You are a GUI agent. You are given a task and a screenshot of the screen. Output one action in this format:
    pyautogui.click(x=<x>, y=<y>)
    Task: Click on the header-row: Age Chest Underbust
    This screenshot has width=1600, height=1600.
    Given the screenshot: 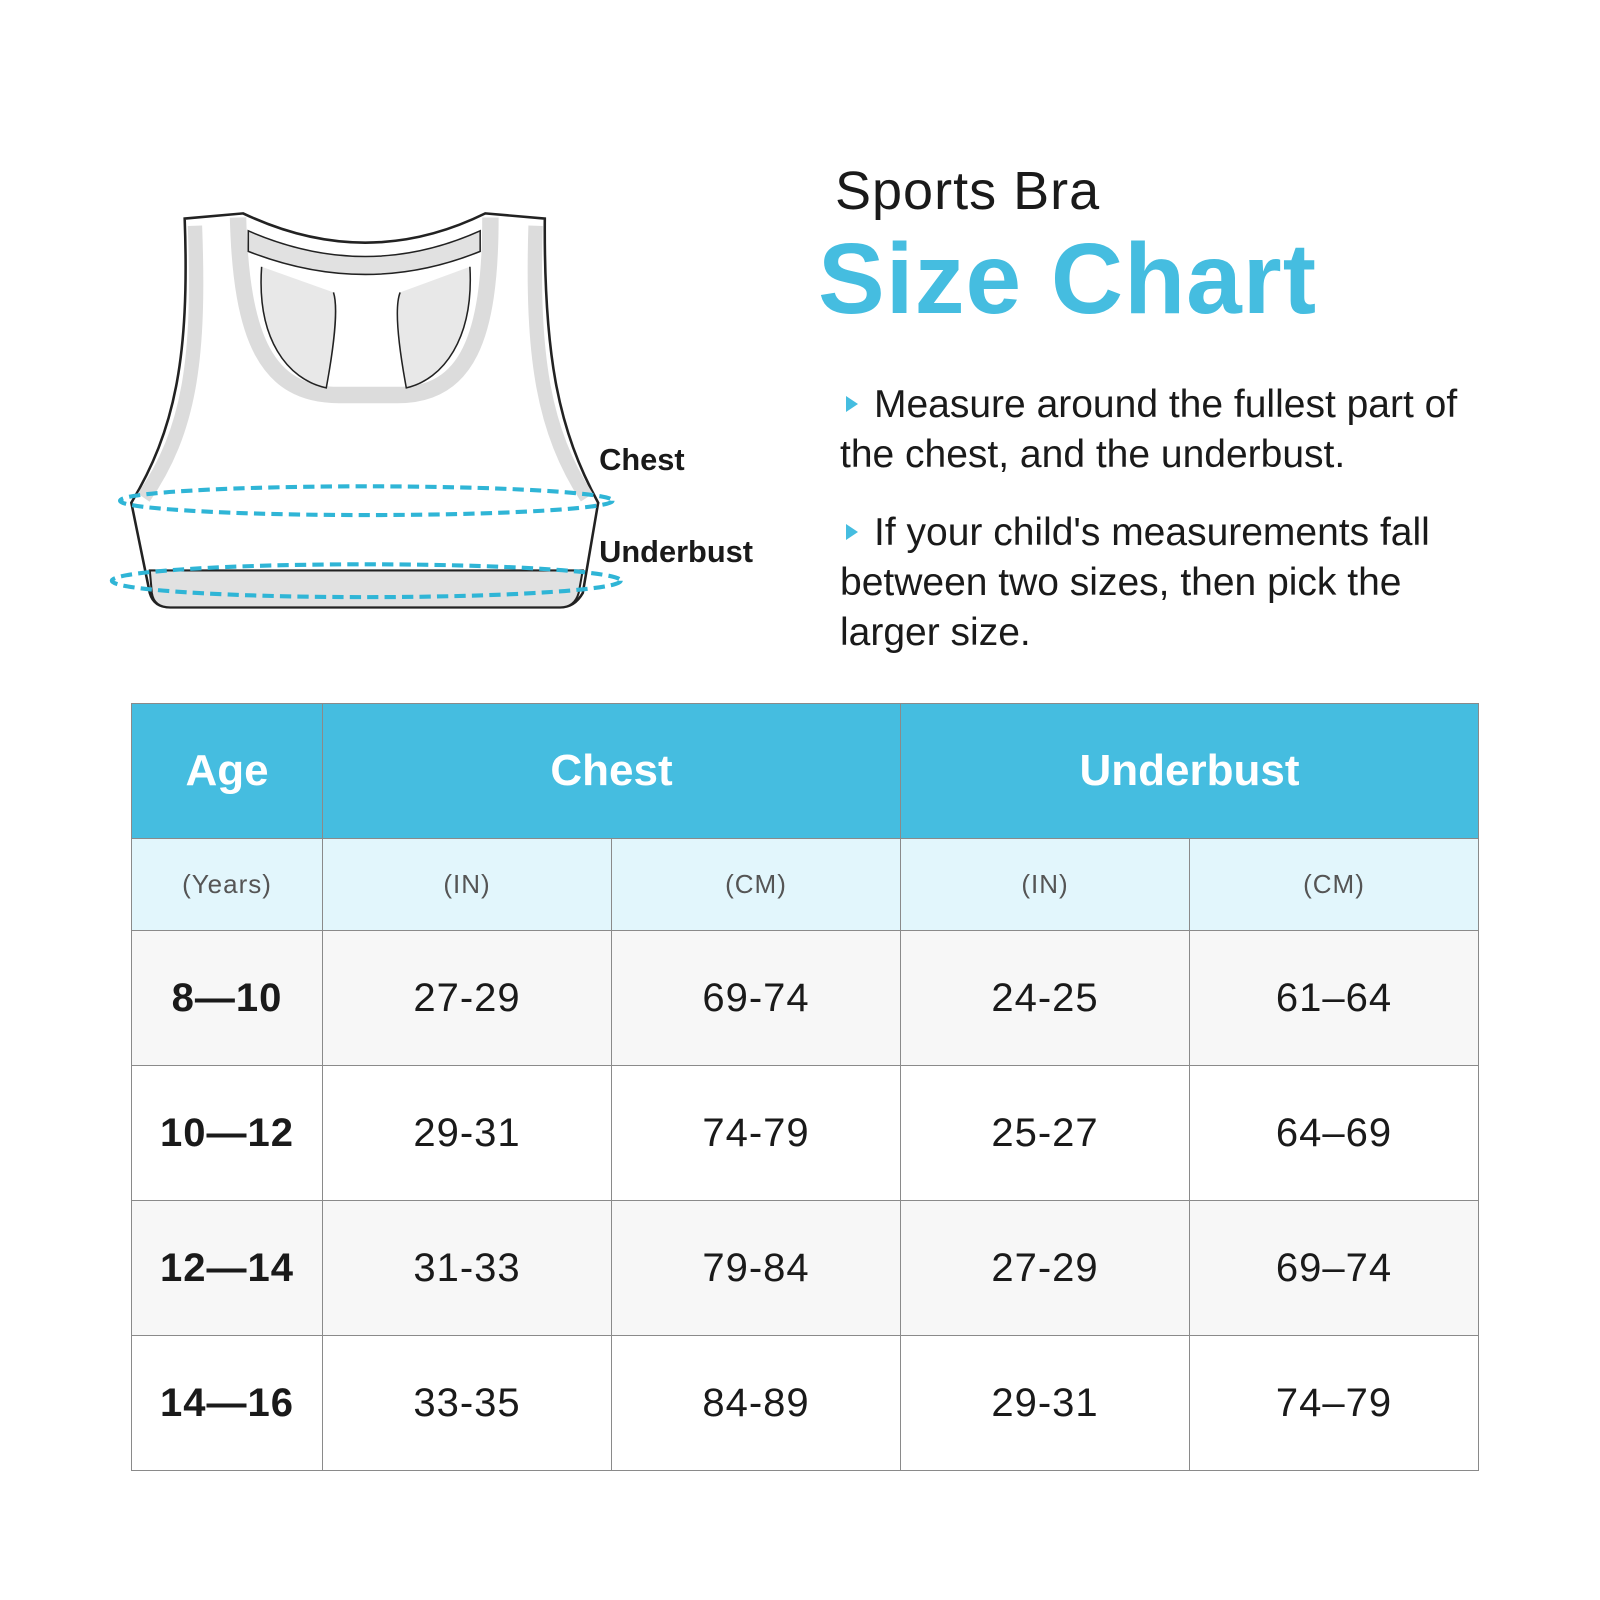 What is the action you would take?
    pyautogui.click(x=805, y=771)
    